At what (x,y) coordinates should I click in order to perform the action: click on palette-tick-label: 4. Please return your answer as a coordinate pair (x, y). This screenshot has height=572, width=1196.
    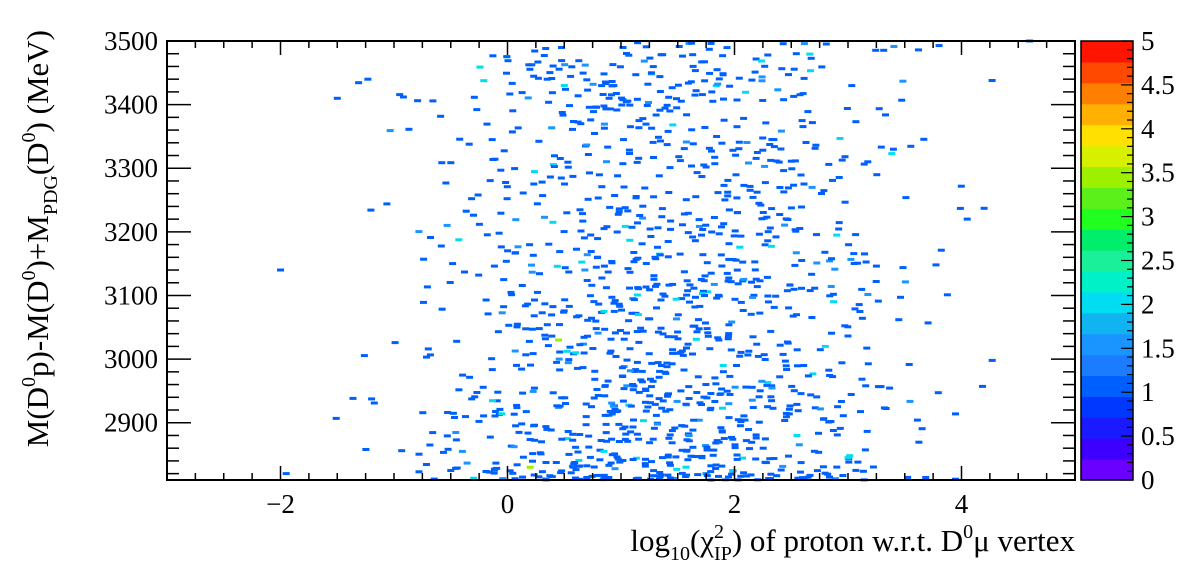
    Looking at the image, I should click on (1148, 129).